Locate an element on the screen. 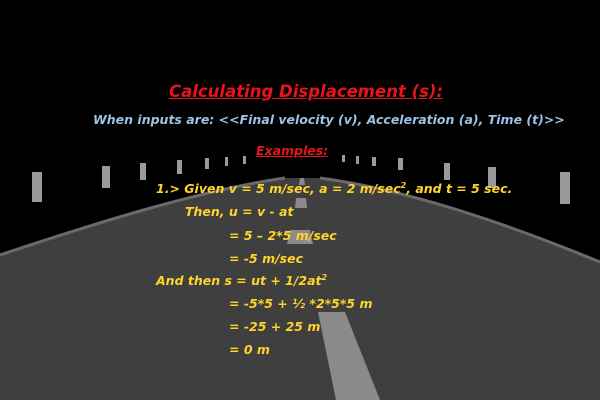  road-left-edge is located at coordinates (143, 216).